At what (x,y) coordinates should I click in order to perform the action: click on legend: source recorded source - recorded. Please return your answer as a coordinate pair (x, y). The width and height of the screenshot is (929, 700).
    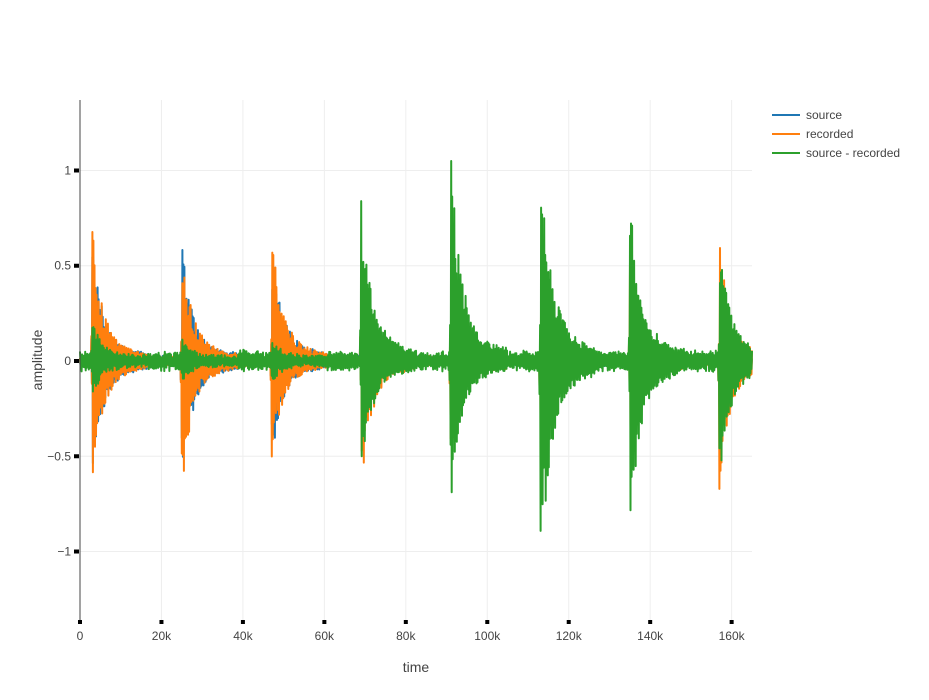
    Looking at the image, I should click on (836, 134).